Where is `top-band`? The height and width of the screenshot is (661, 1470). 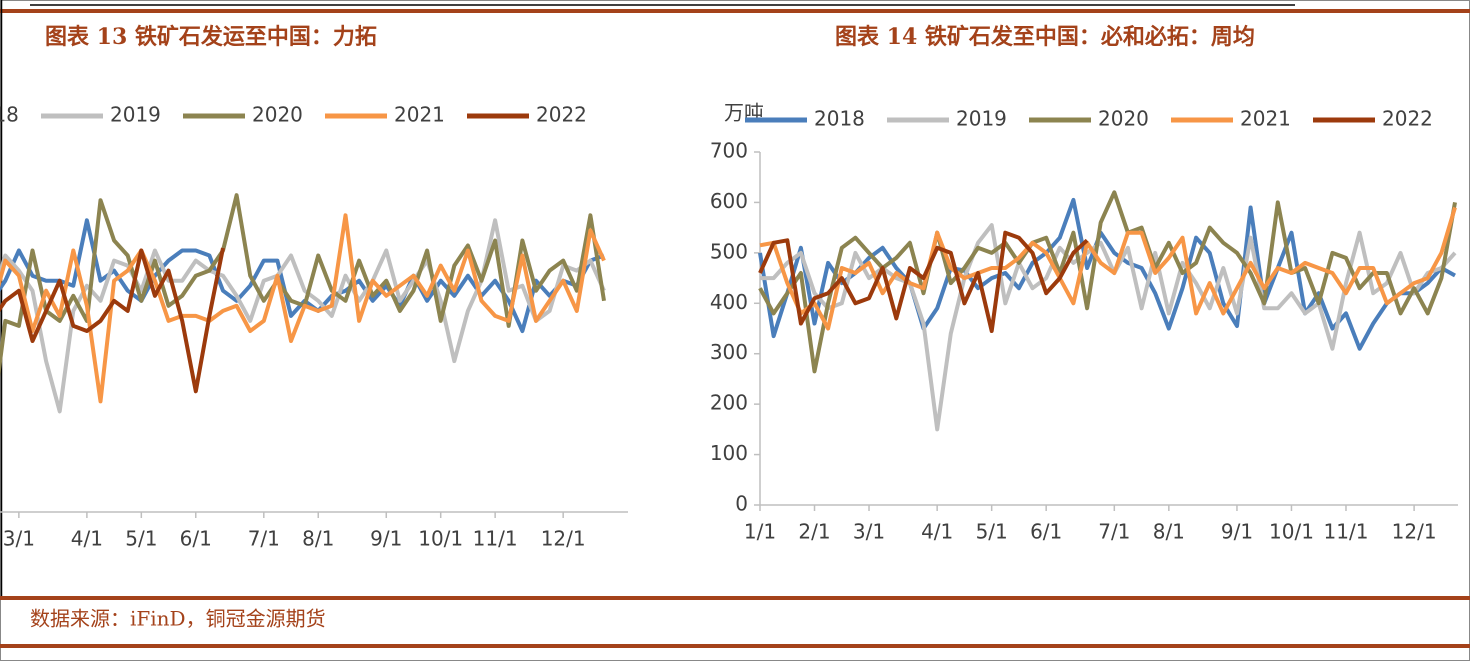
top-band is located at coordinates (735, 11).